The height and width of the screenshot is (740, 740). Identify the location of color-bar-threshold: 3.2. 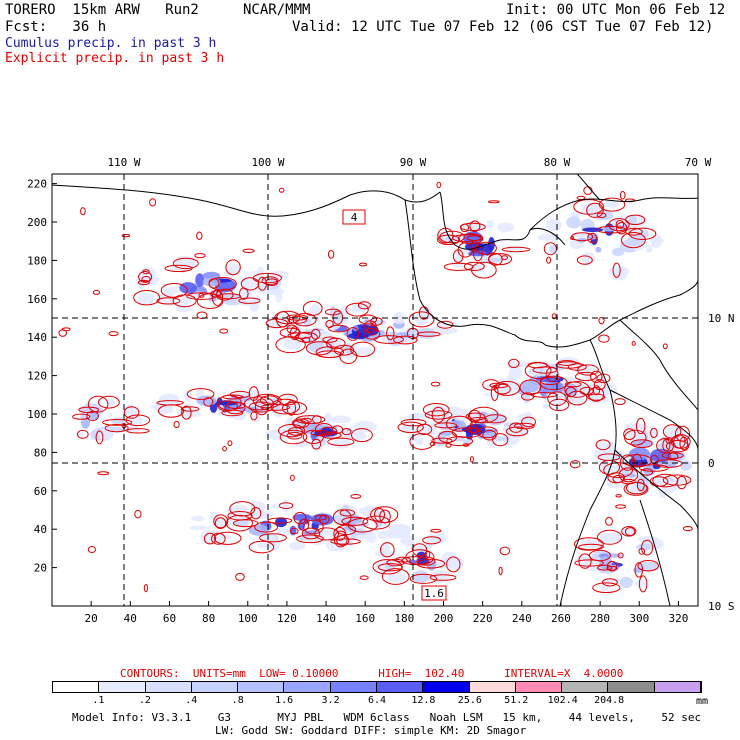
(330, 700).